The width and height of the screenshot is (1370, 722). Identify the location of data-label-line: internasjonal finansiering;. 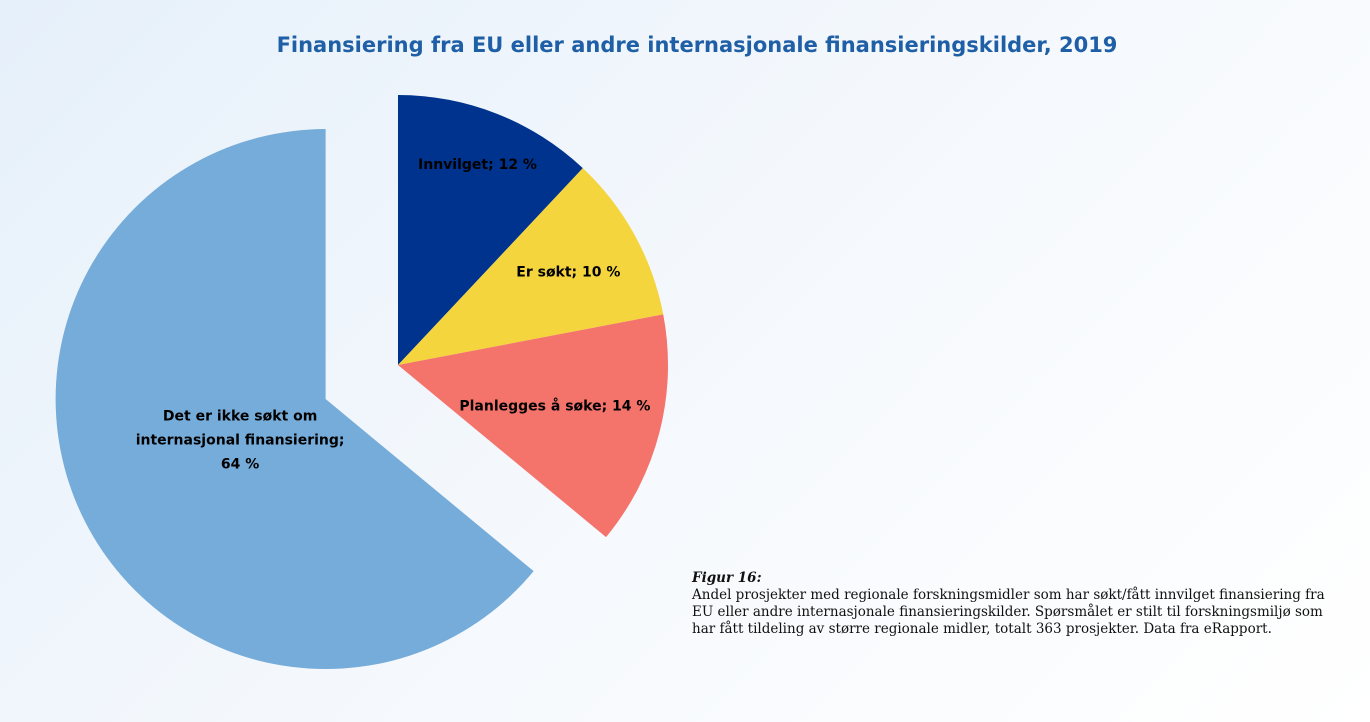
(240, 440).